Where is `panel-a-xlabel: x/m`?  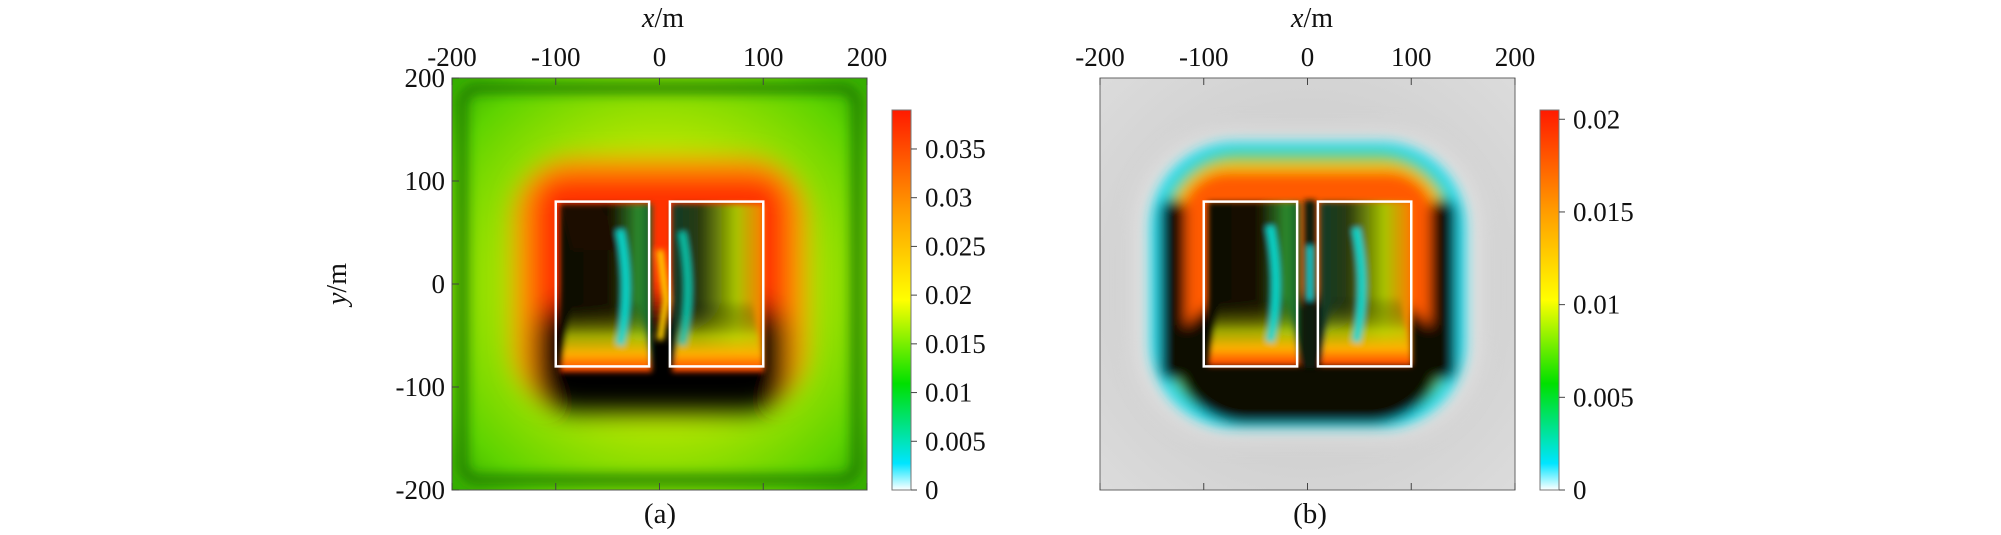 panel-a-xlabel: x/m is located at coordinates (662, 18).